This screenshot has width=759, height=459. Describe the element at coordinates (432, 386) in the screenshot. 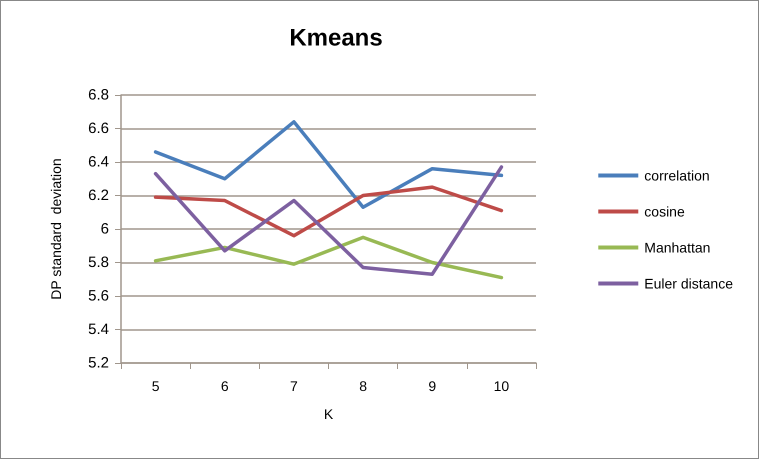

I see `x-tick-label: 9` at that location.